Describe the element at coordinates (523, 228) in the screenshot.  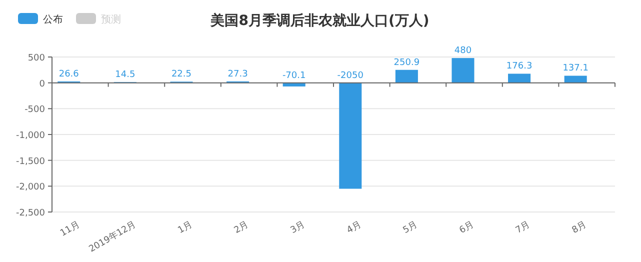
I see `x-tick-label: 7月` at that location.